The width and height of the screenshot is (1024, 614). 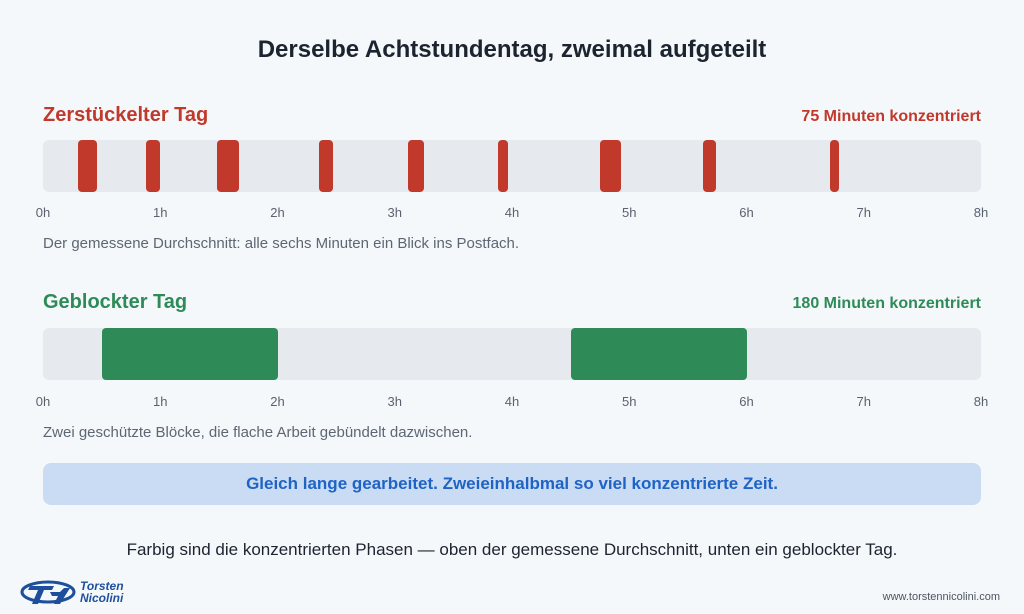 I want to click on logo-line-2: Nicolini, so click(x=102, y=598).